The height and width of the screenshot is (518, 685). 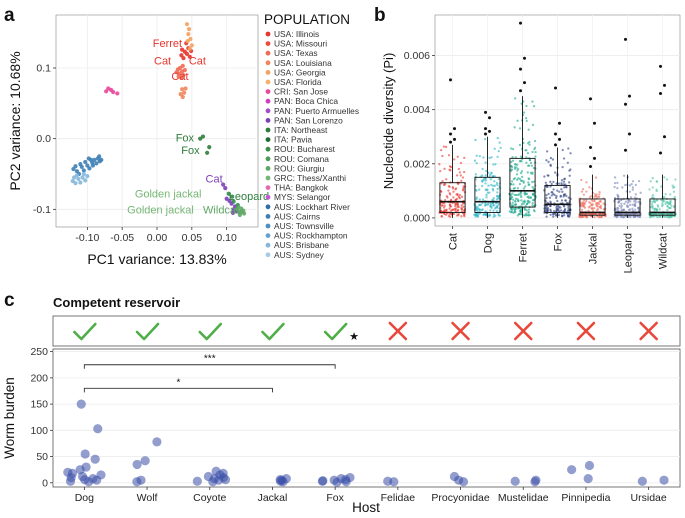 I want to click on pca-x-tick-label-1: -0.05, so click(x=122, y=238).